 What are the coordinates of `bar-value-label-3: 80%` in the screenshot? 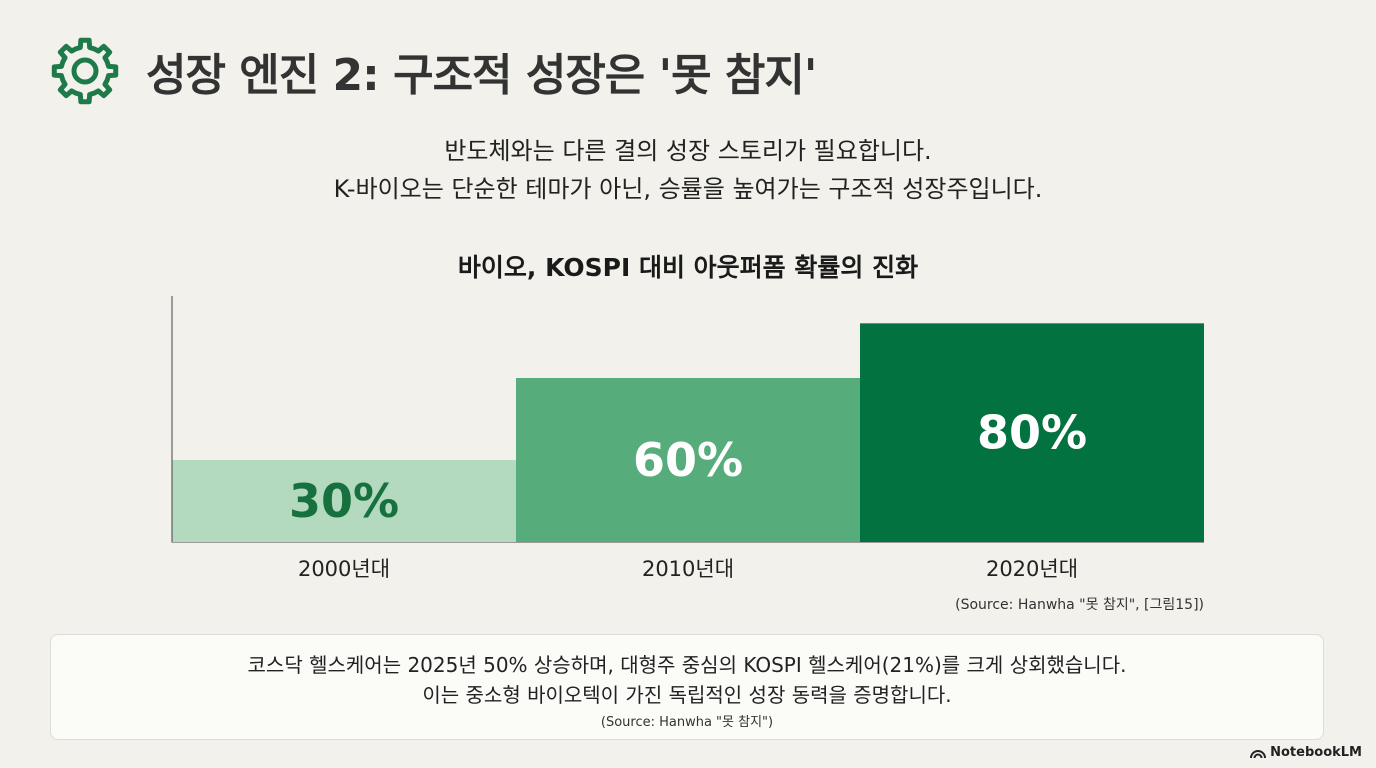 It's located at (1032, 433).